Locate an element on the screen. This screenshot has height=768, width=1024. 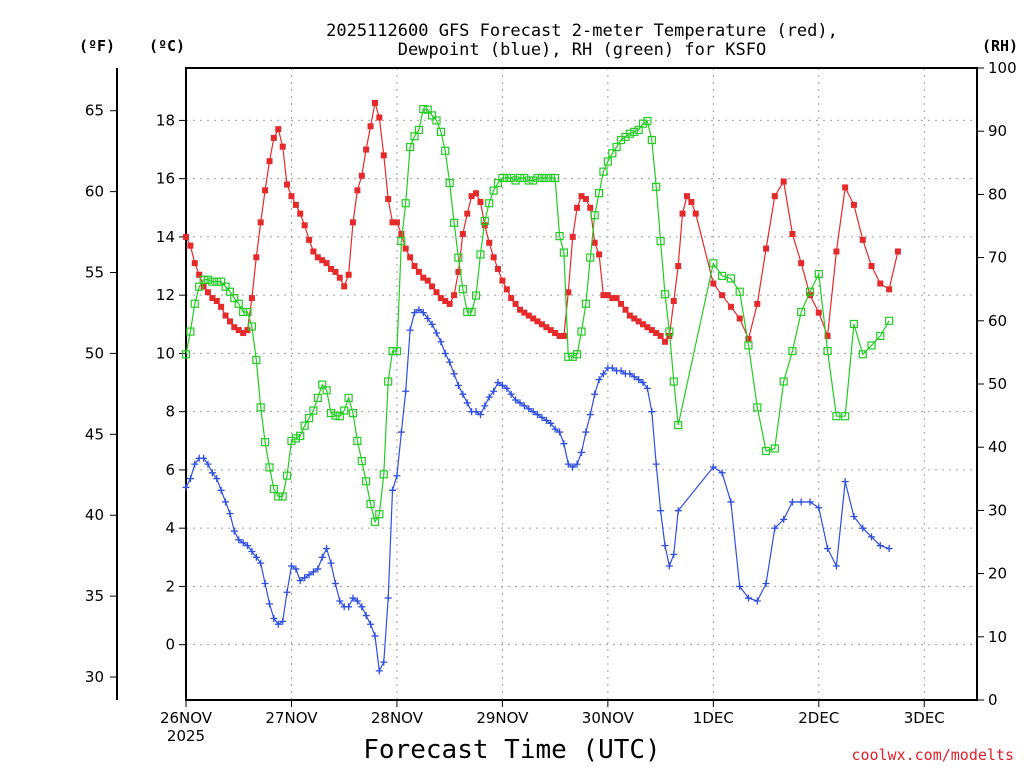
time-tick-label: 2DEC is located at coordinates (818, 718).